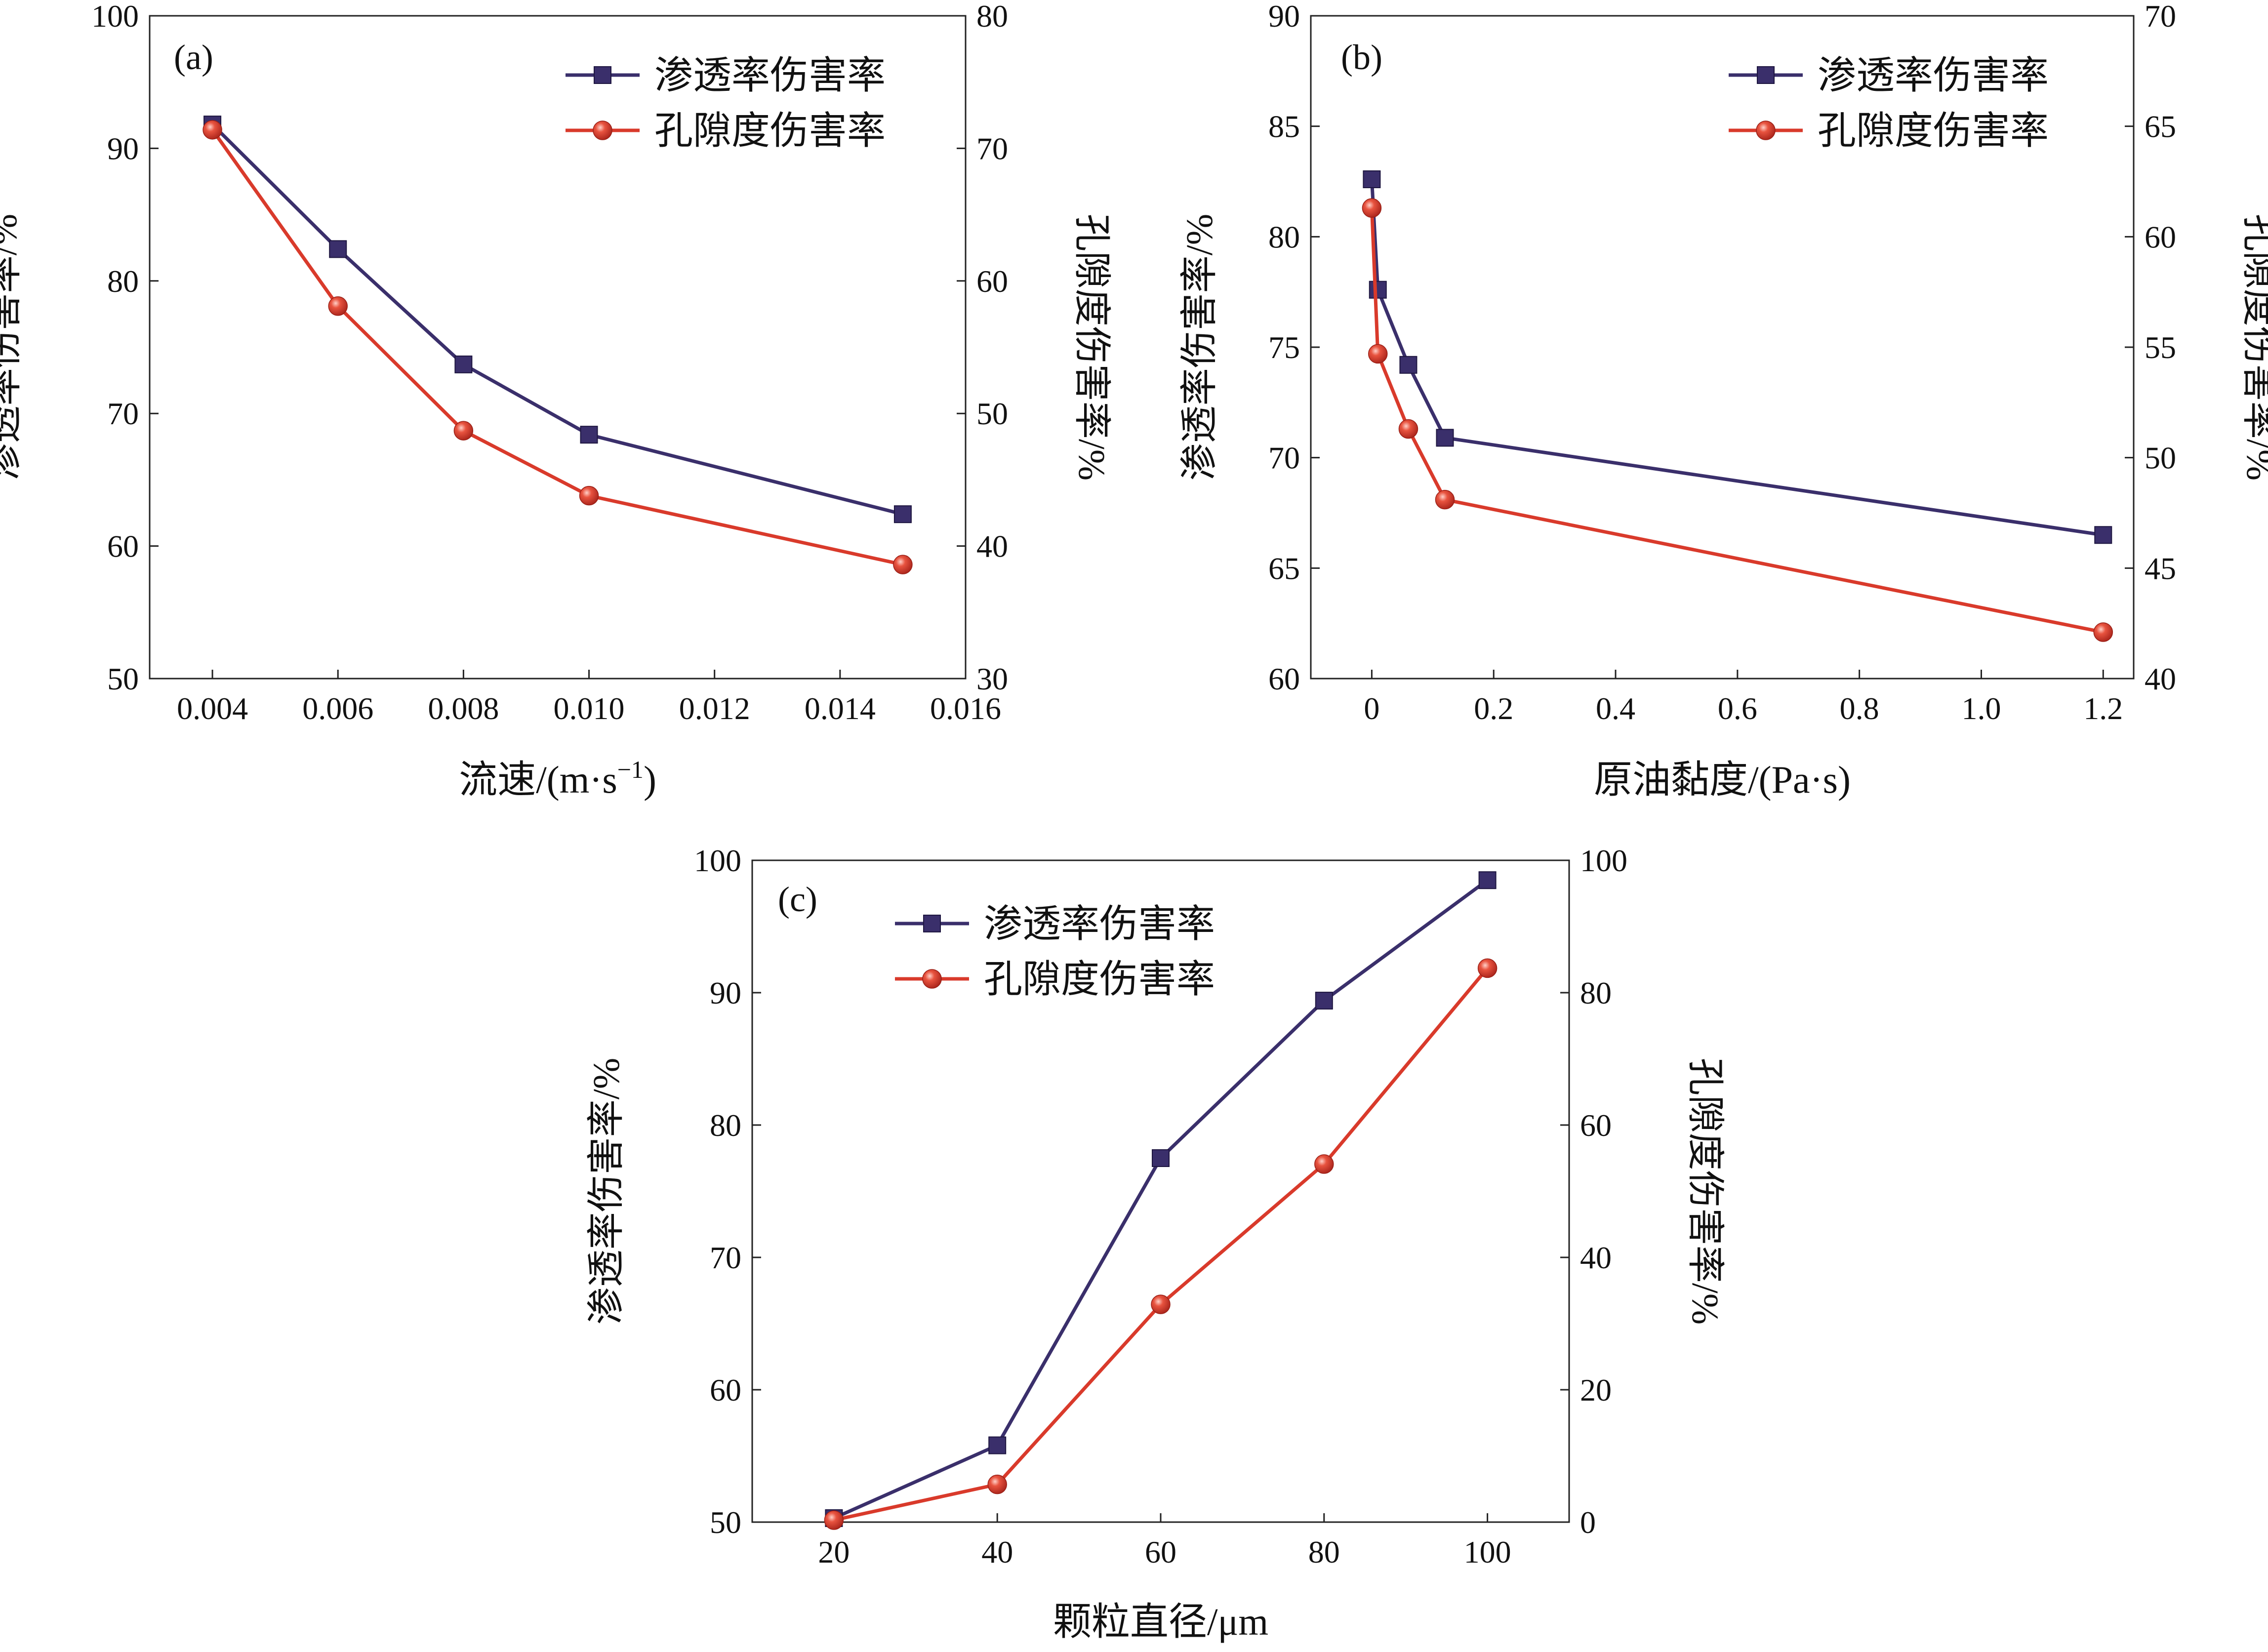 This screenshot has height=1652, width=2268. I want to click on x-tick-label: 60, so click(1160, 1552).